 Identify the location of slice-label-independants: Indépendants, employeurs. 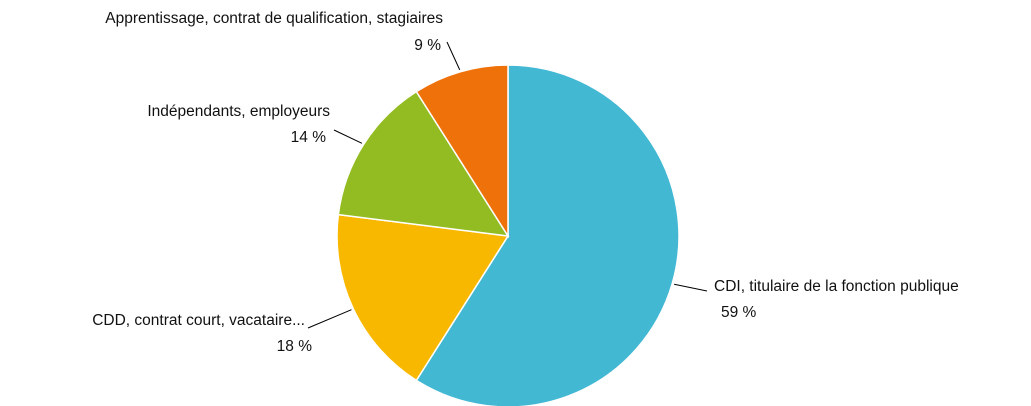
(238, 111).